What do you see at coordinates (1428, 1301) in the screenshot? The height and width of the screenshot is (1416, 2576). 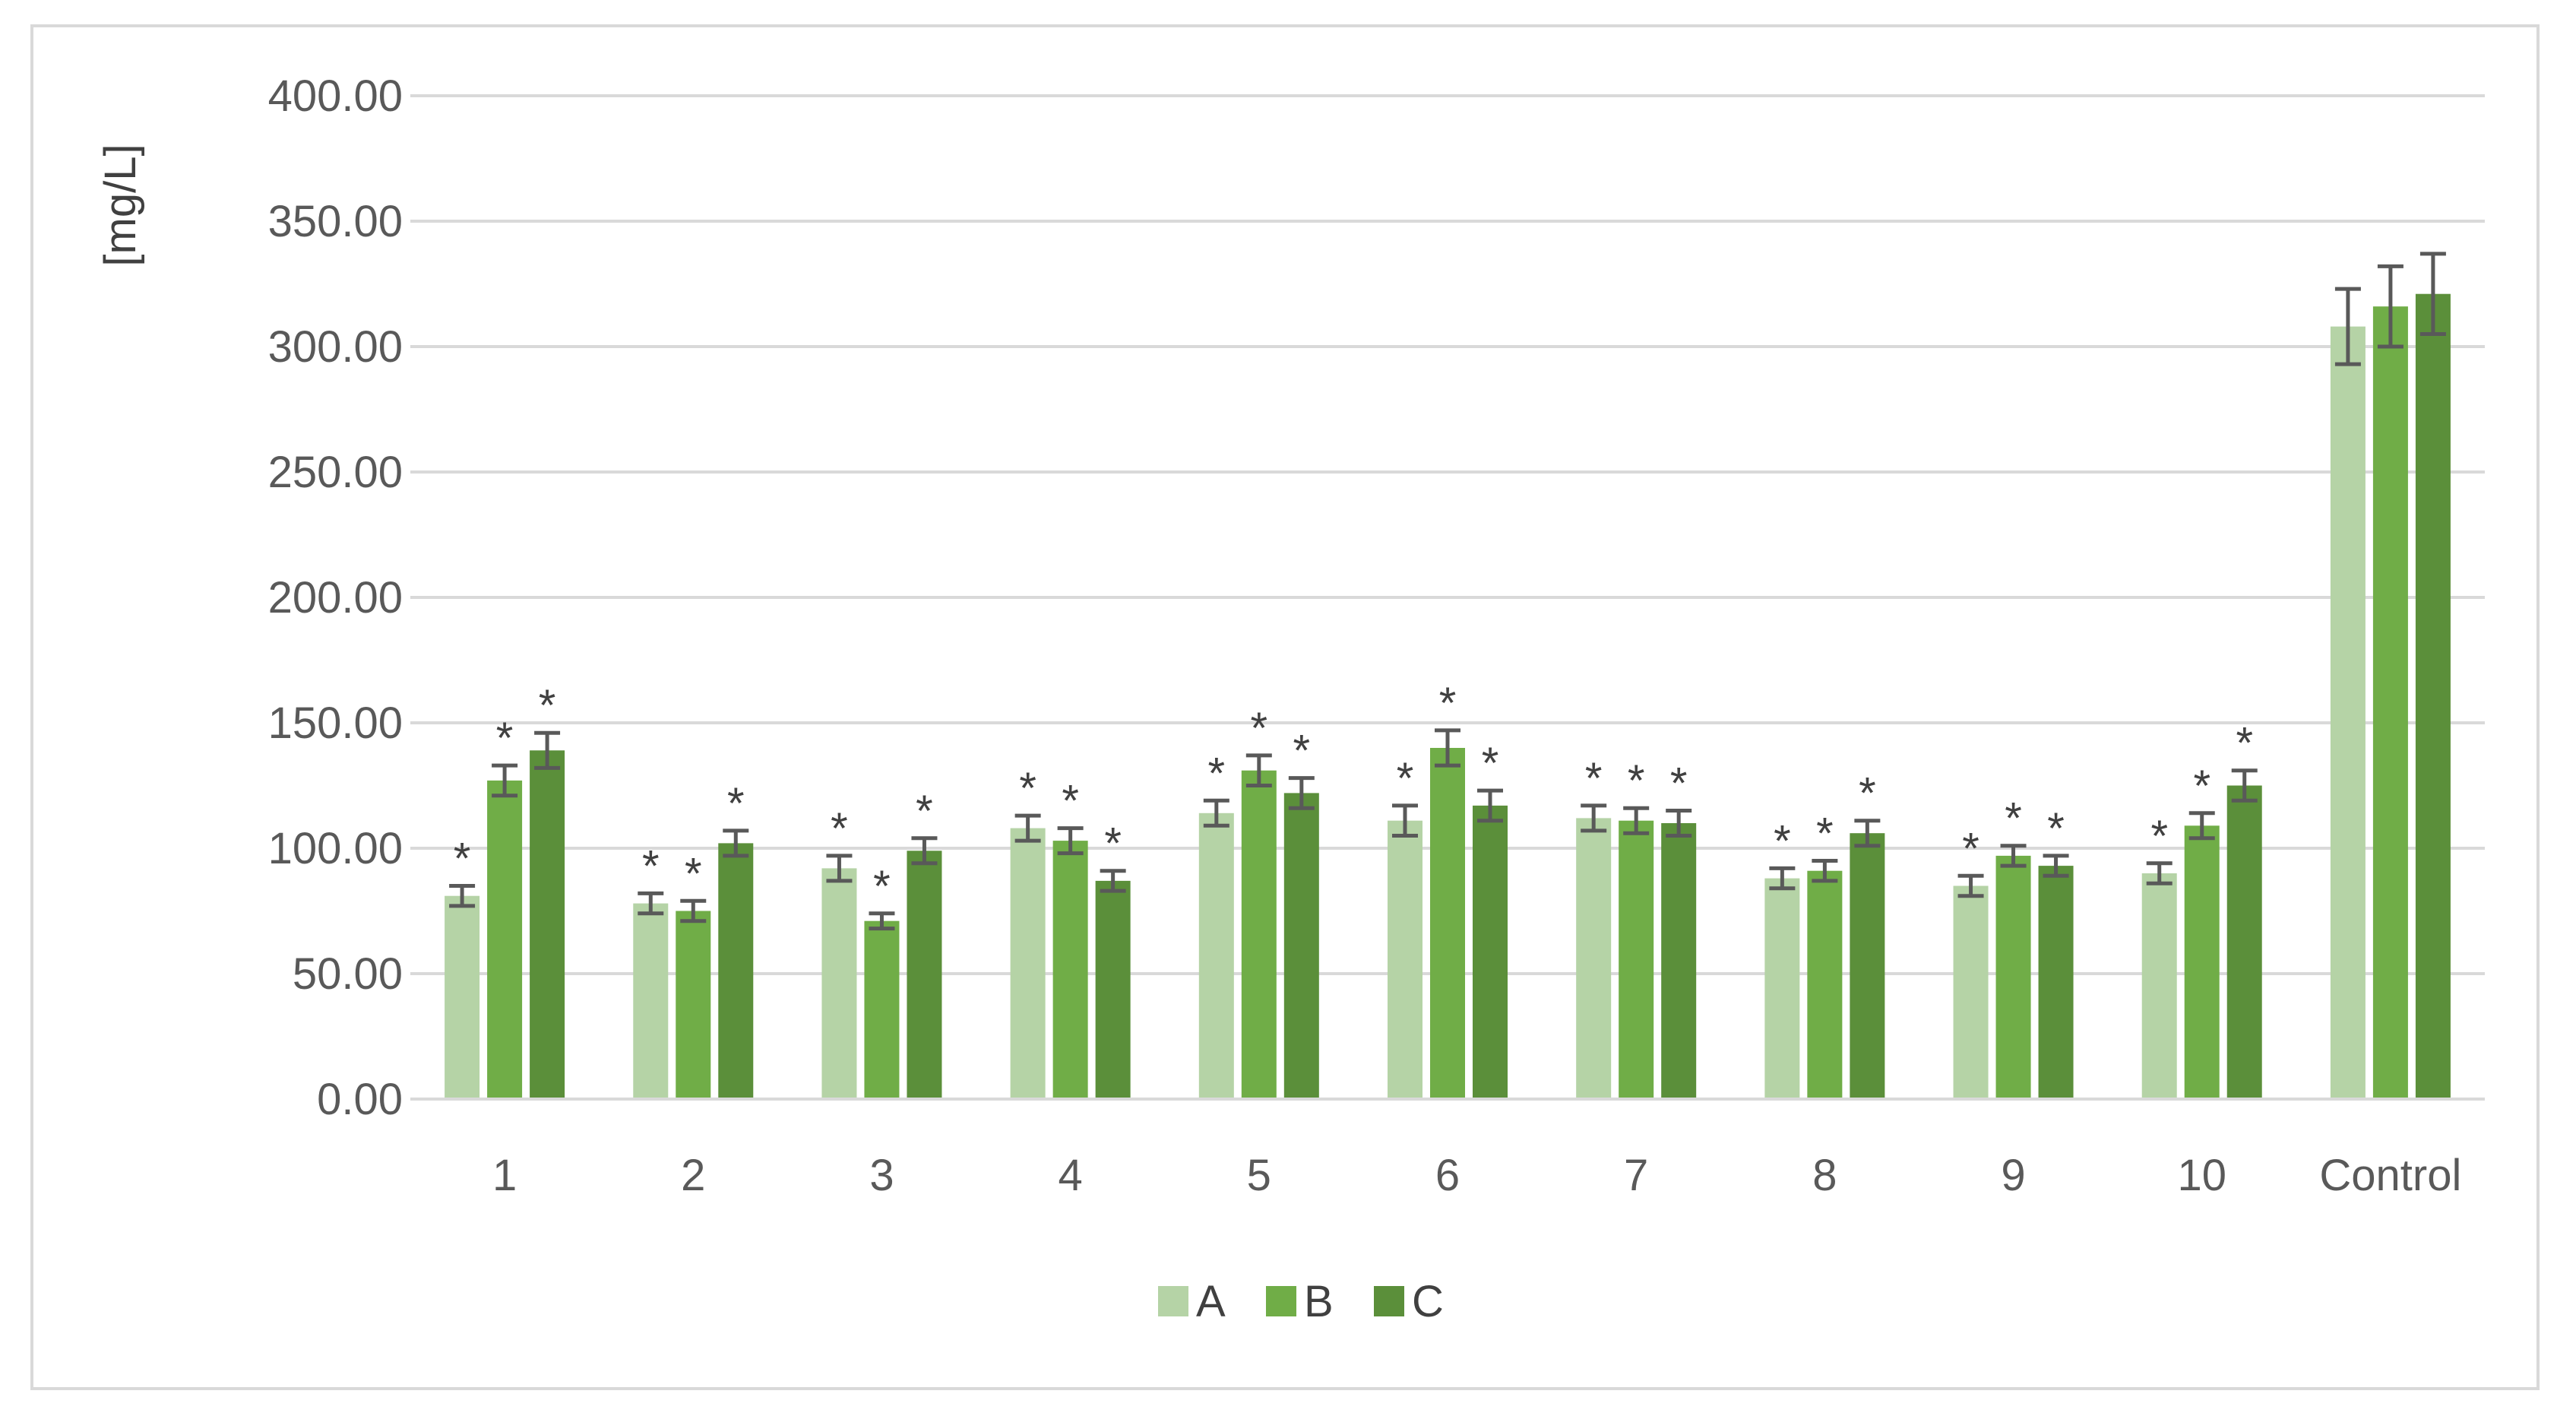 I see `legend-label-C: C` at bounding box center [1428, 1301].